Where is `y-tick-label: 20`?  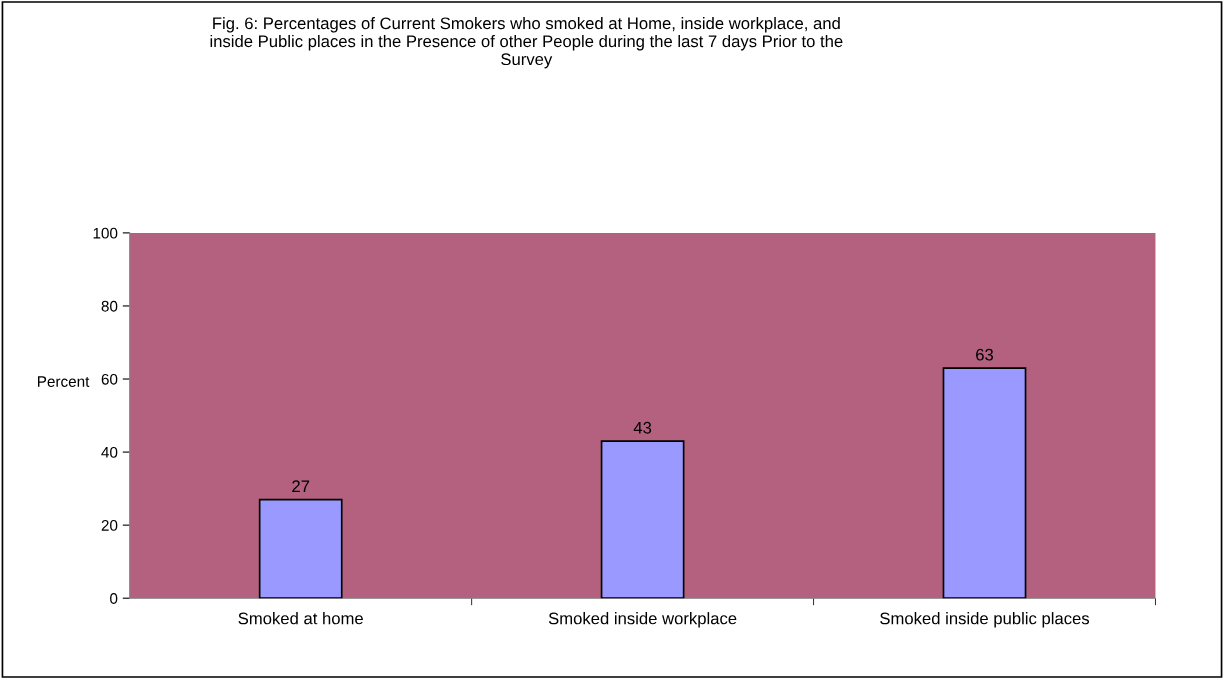 y-tick-label: 20 is located at coordinates (109, 525).